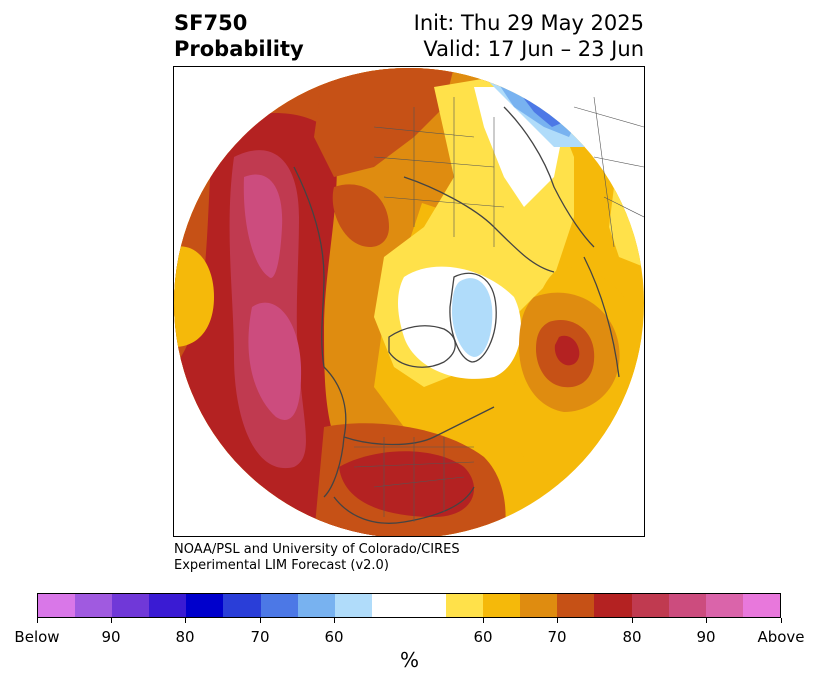 The height and width of the screenshot is (686, 819). Describe the element at coordinates (528, 23) in the screenshot. I see `init-date: Init: Thu 29 May 2025` at that location.